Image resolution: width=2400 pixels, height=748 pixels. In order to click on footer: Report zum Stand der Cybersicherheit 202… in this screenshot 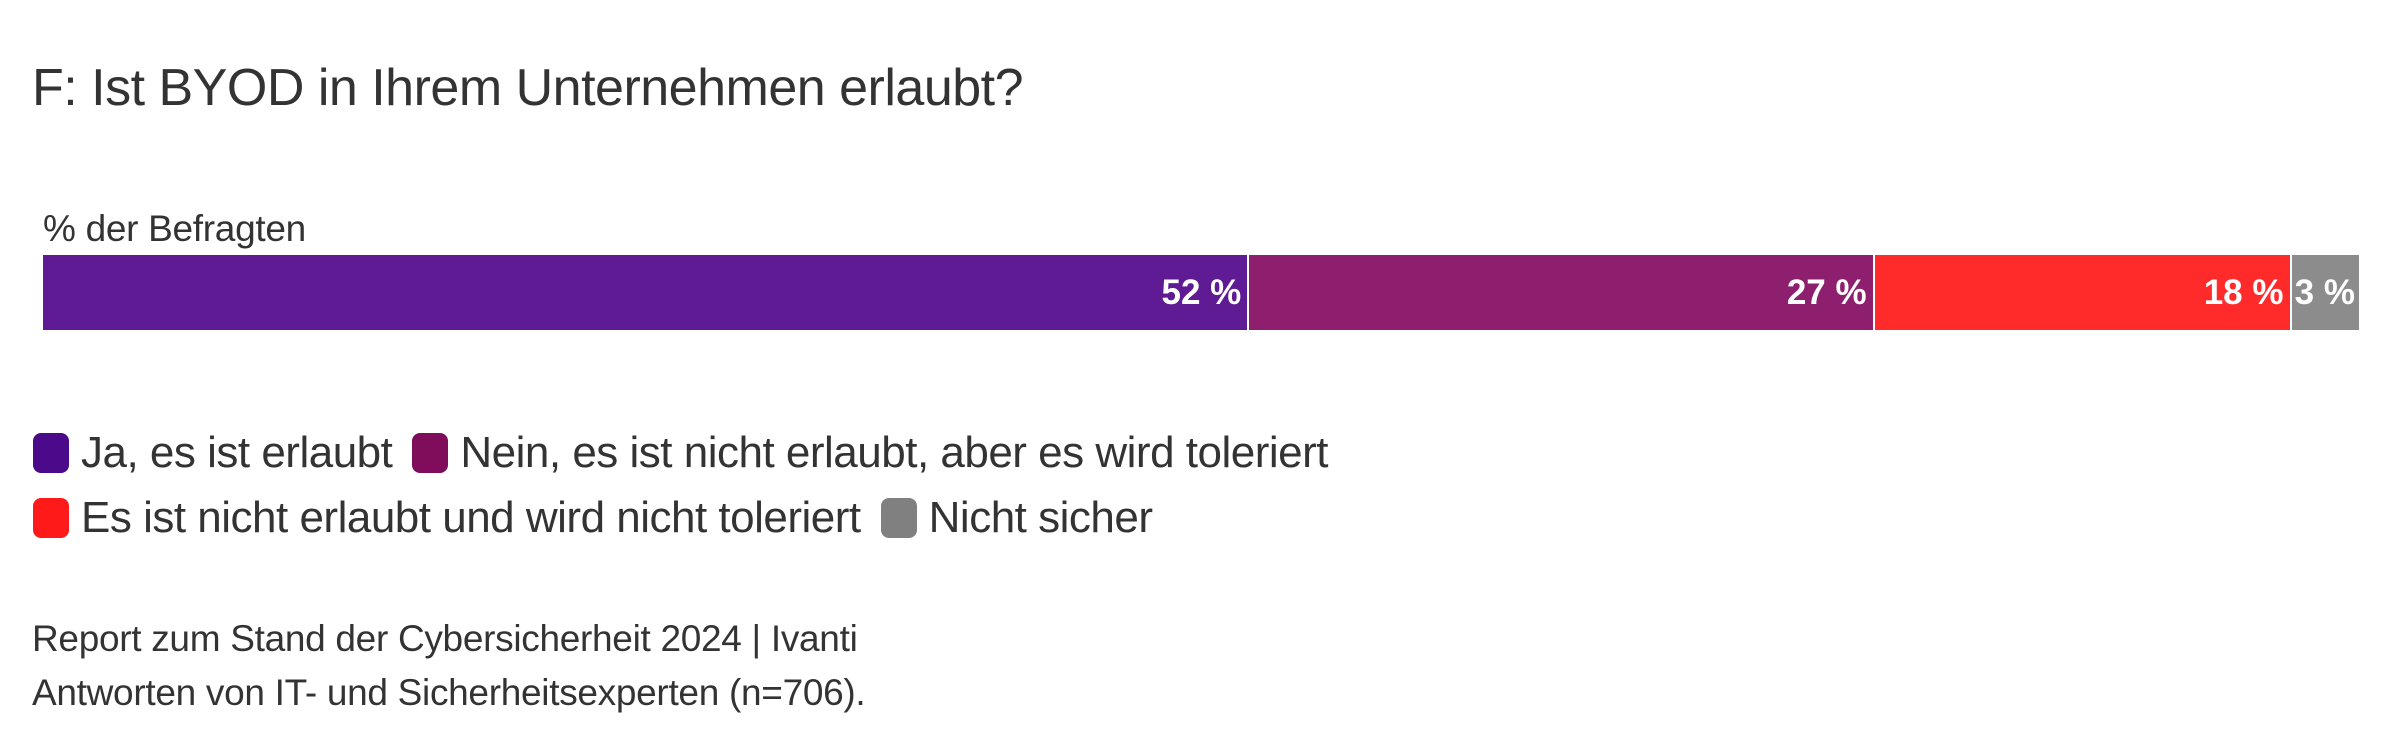, I will do `click(449, 666)`.